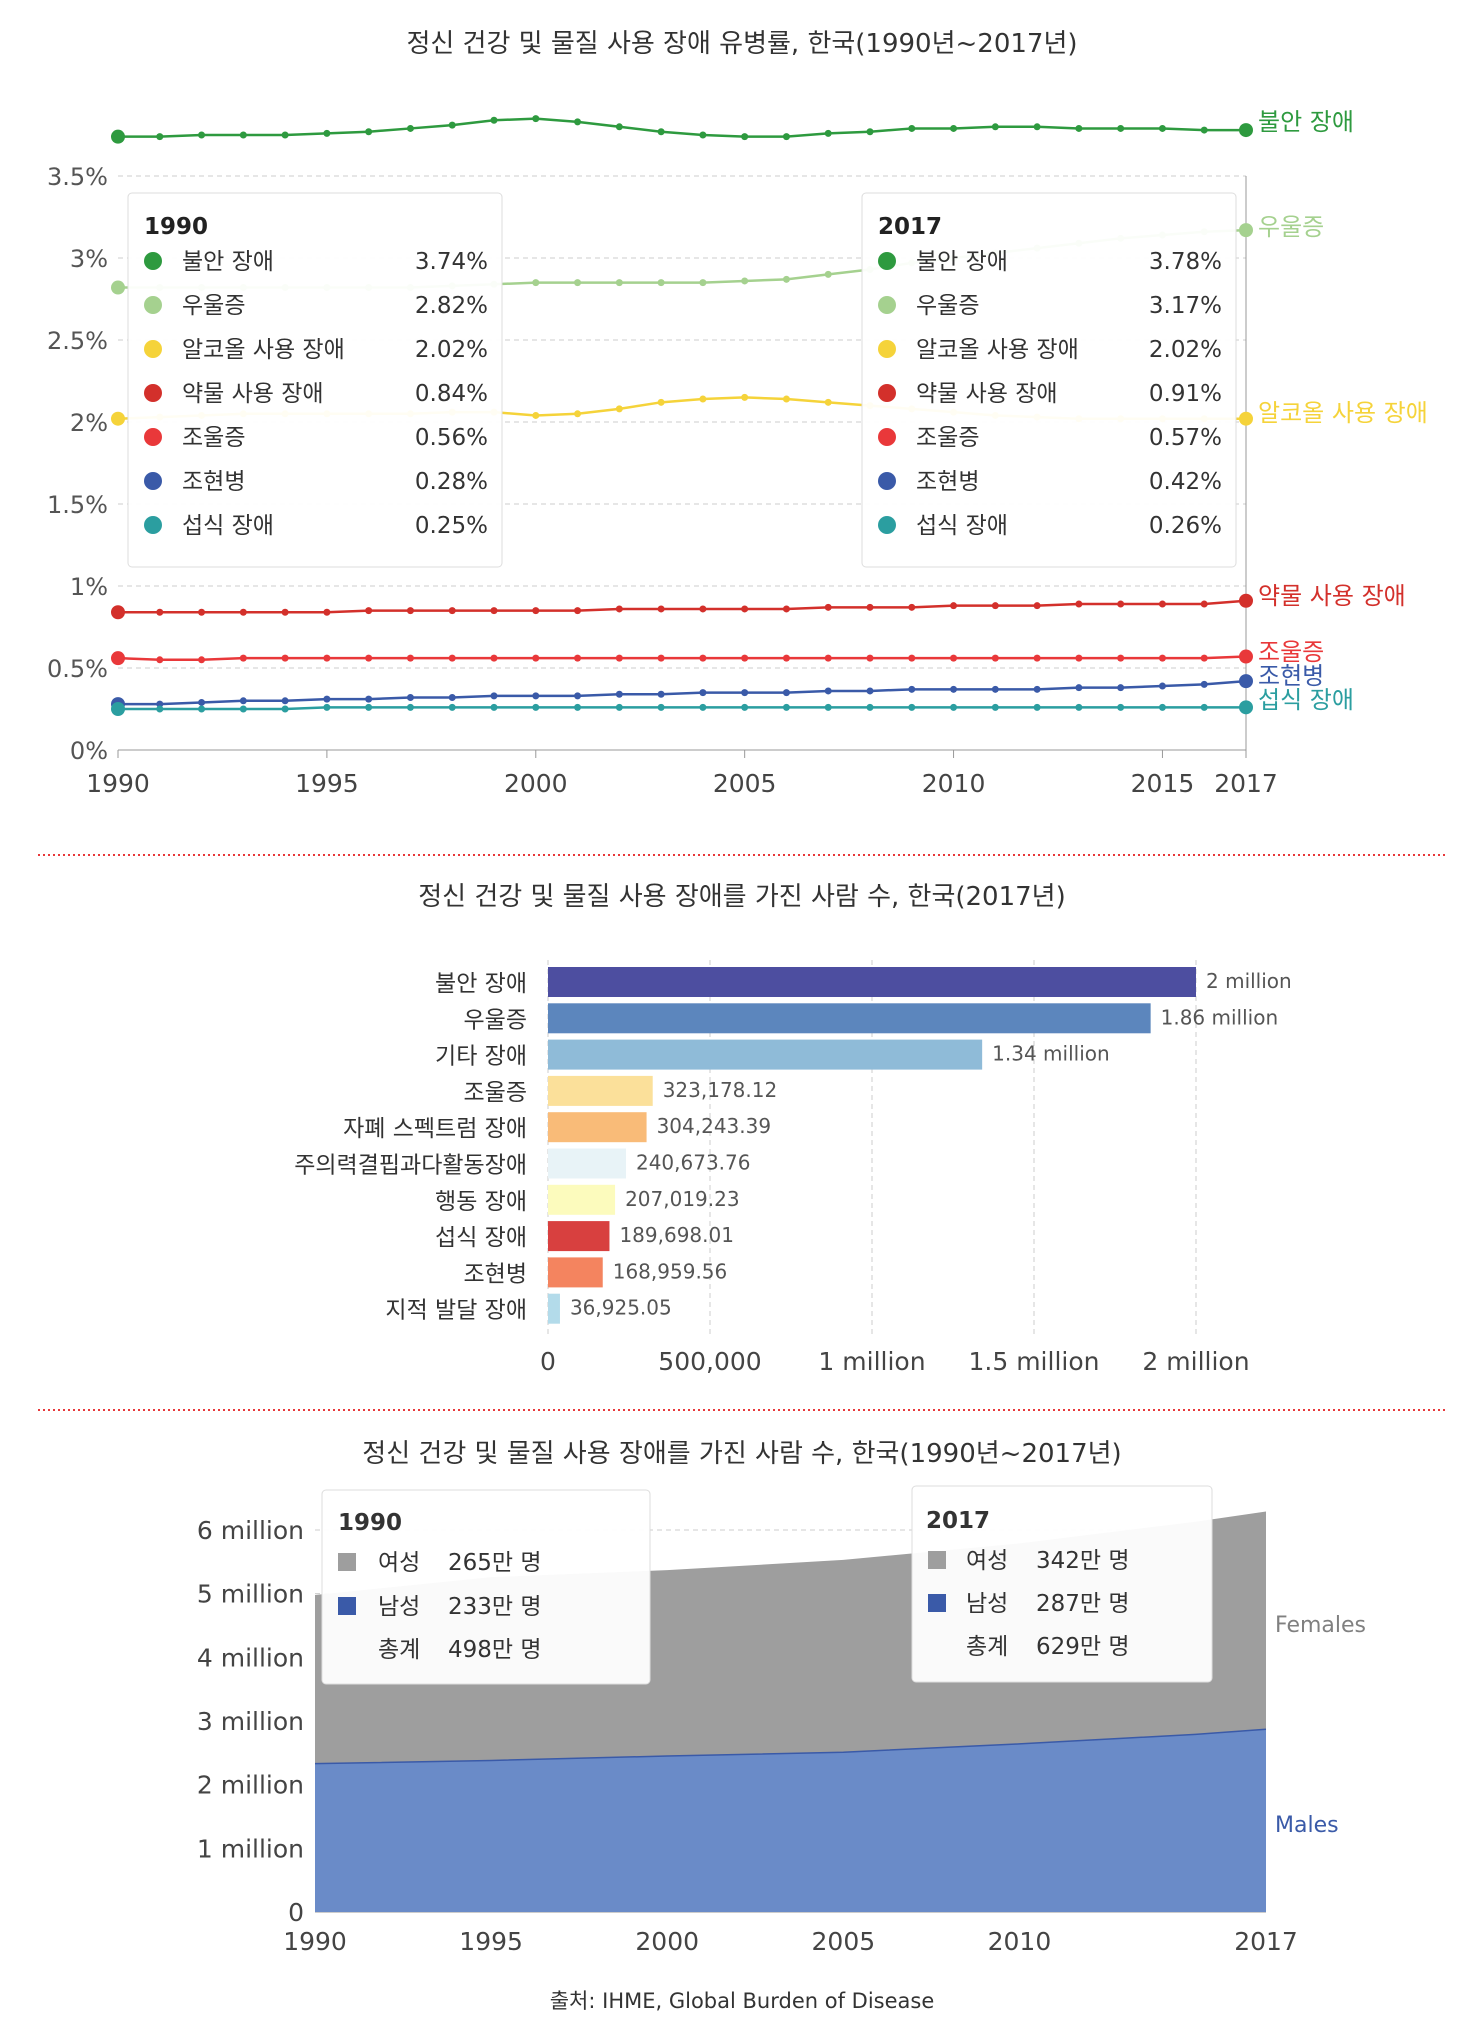 The height and width of the screenshot is (2028, 1484). I want to click on bar-category-label: 섭식 장애, so click(481, 1238).